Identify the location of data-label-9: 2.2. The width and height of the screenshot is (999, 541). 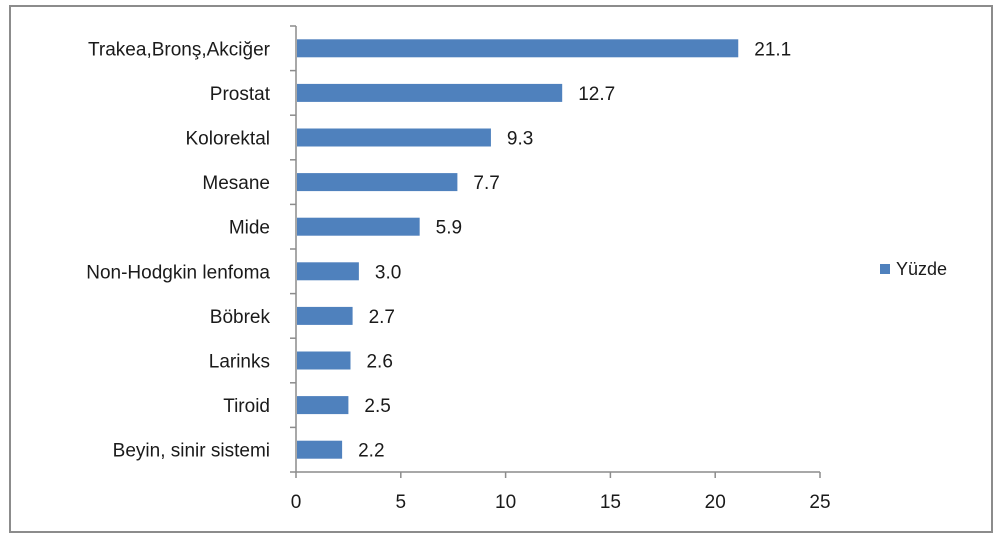
(371, 451).